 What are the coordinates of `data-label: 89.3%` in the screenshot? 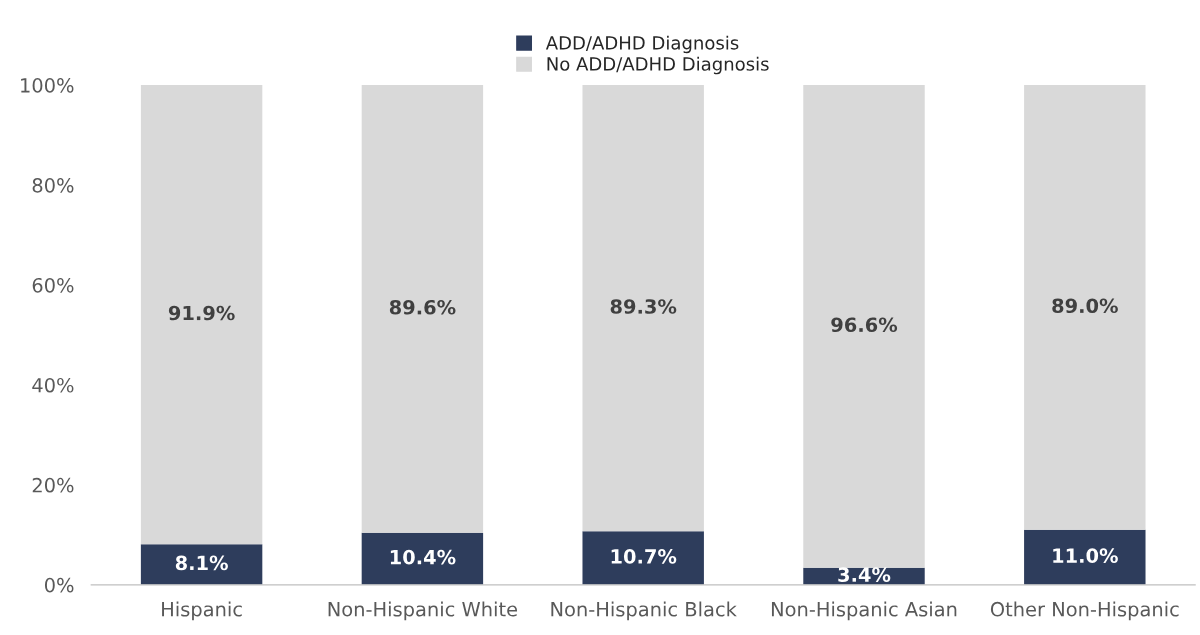 It's located at (643, 306).